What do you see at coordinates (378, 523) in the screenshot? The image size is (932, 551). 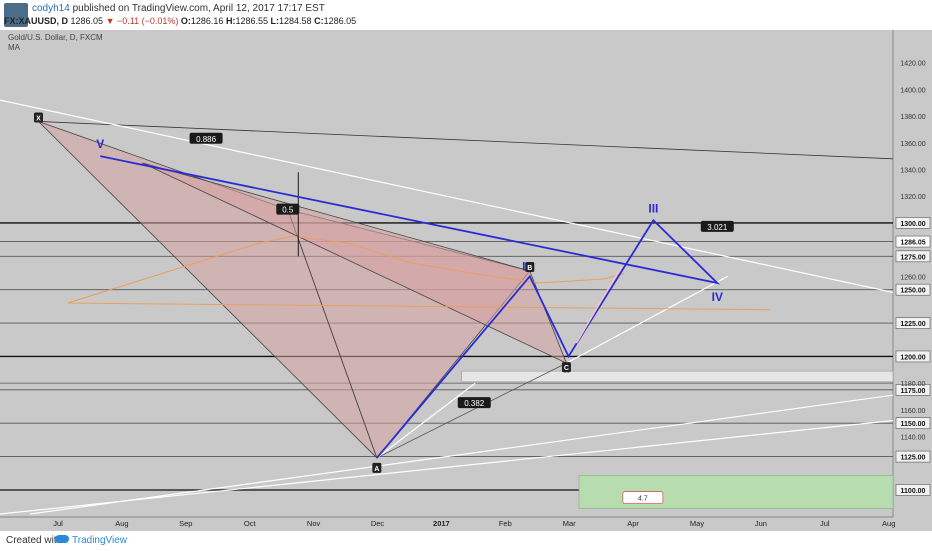 I see `time-tick-label: Dec` at bounding box center [378, 523].